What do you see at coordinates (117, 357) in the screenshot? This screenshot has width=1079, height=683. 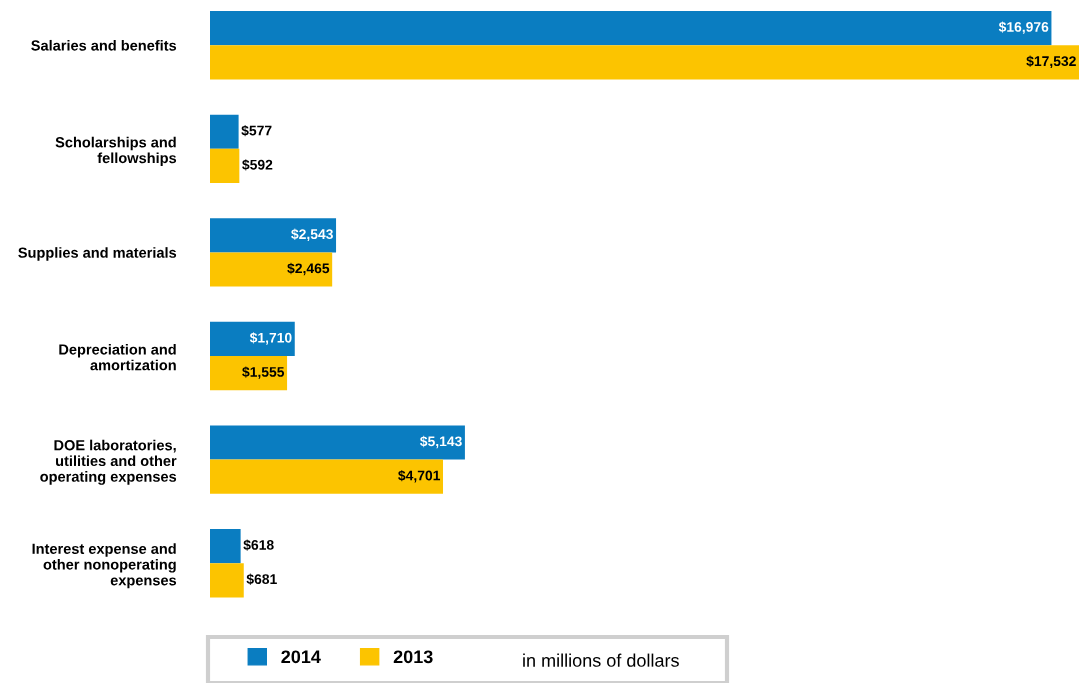 I see `y-tick-label: Depreciation and amortization` at bounding box center [117, 357].